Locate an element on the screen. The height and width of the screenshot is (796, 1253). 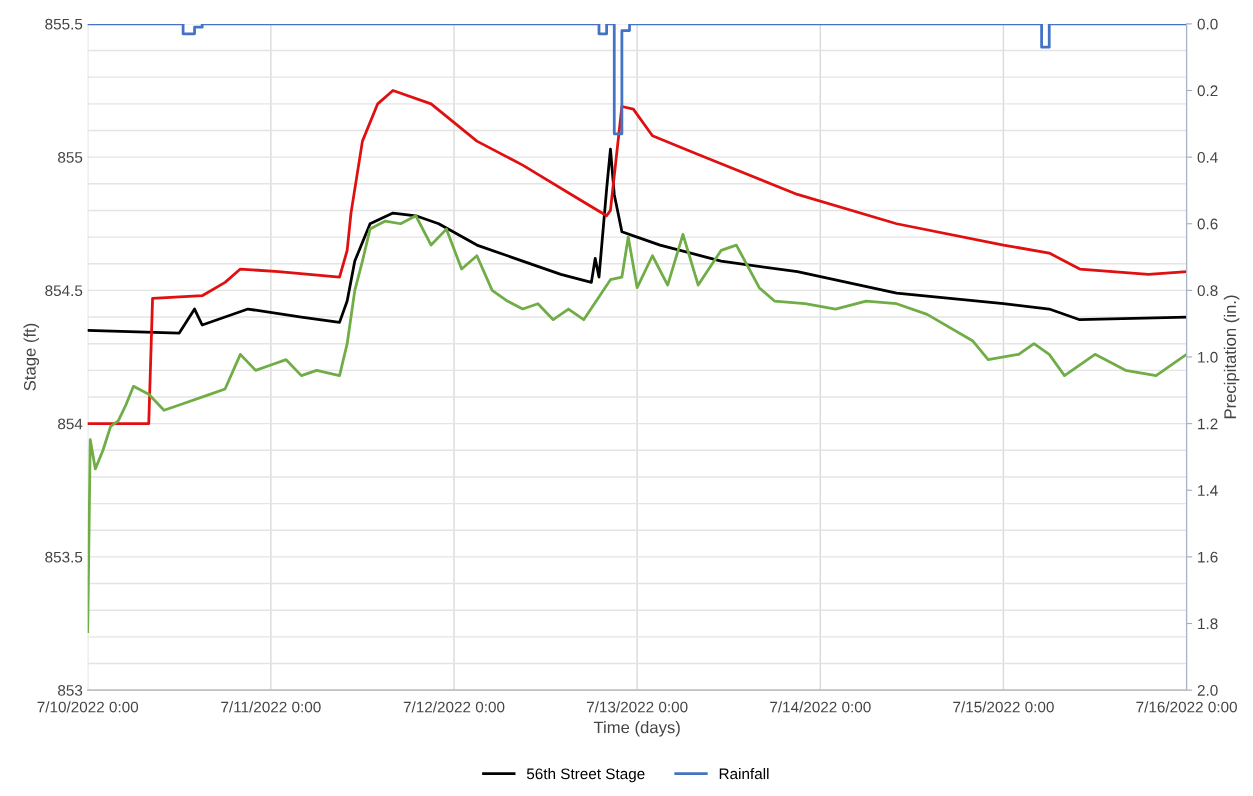
y2-tick-label: 0.6 is located at coordinates (1207, 224).